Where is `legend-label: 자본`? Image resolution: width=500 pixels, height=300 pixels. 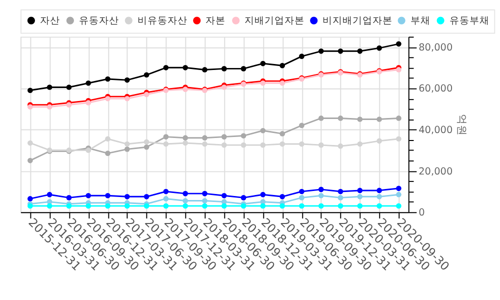
legend-label: 자본 is located at coordinates (216, 20).